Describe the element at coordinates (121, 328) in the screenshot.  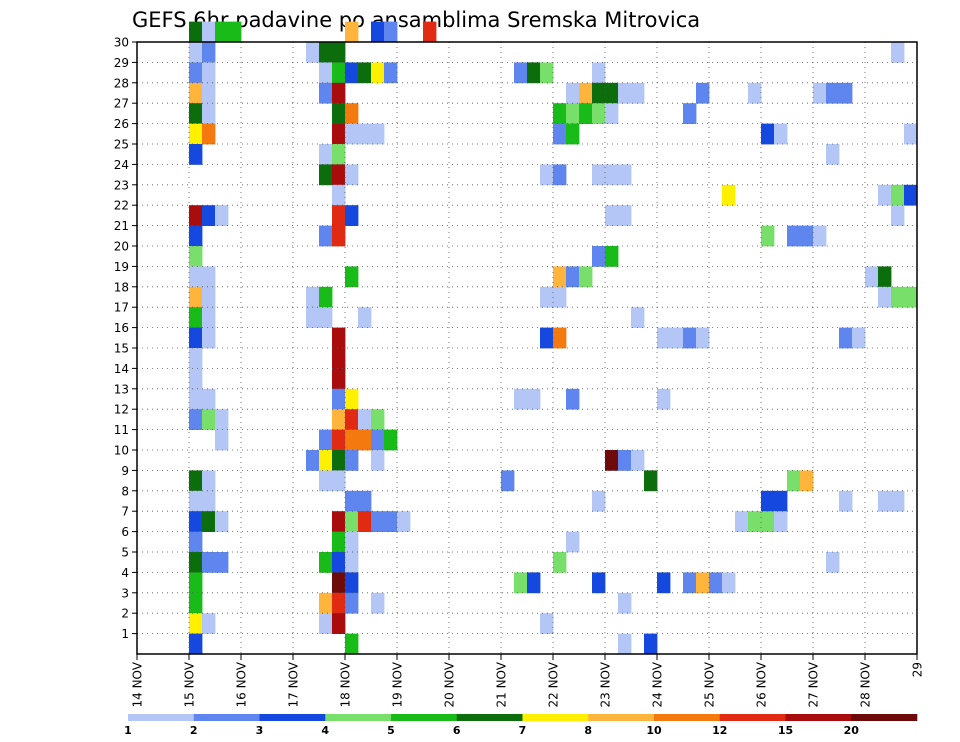
I see `y-tick-label: 16` at that location.